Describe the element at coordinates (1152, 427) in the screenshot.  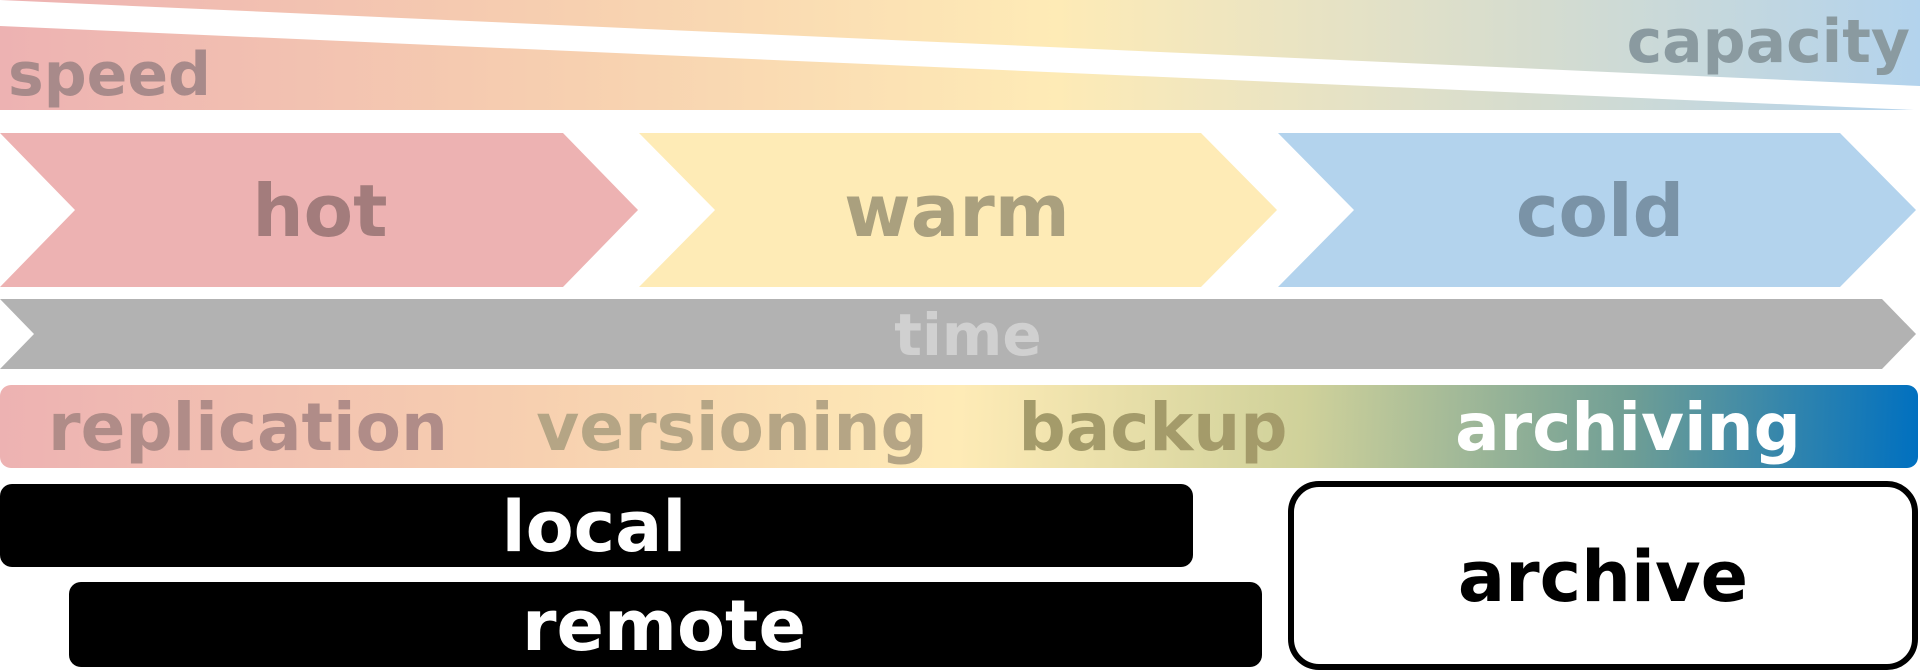
I see `process-backup-label: backup` at that location.